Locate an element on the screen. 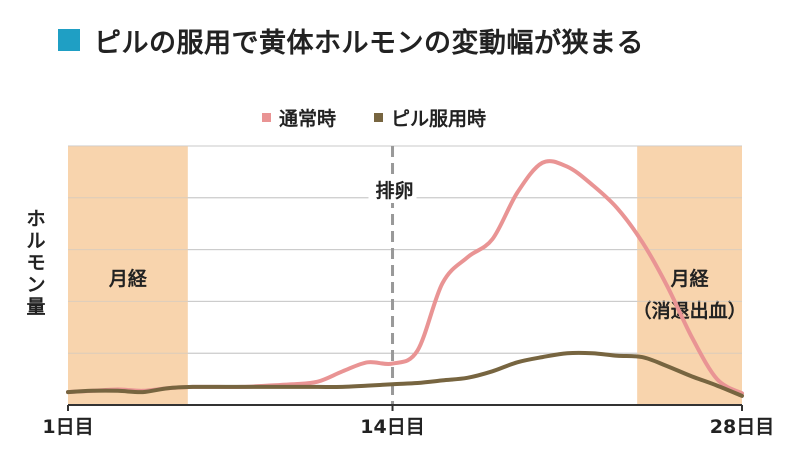  legend-item-normal: 通常時 is located at coordinates (299, 117).